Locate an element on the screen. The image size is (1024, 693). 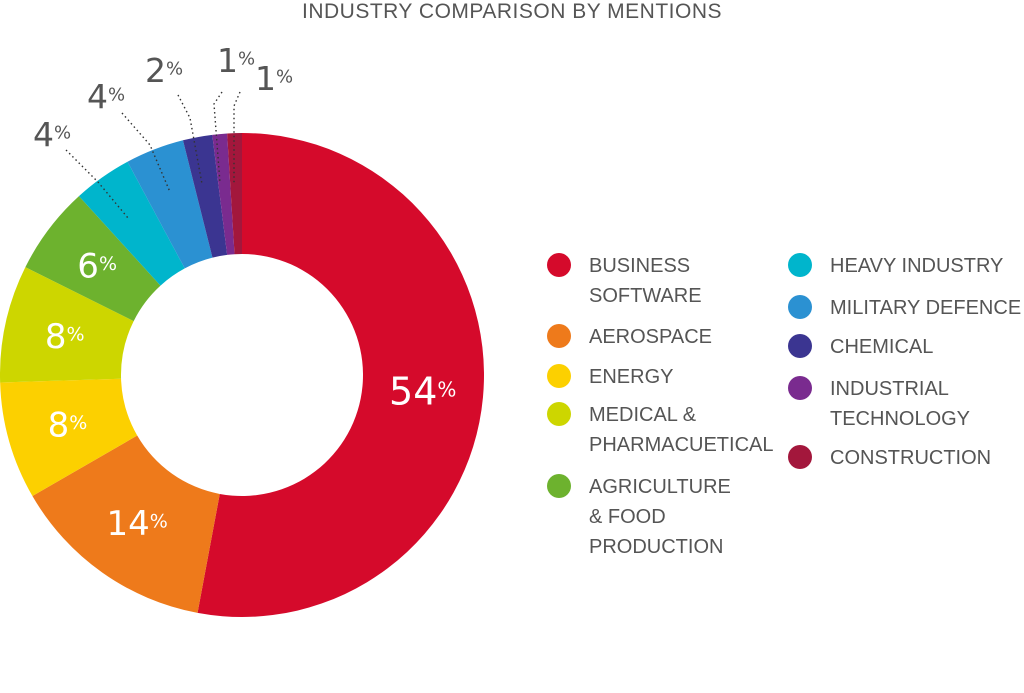
slice-heavy-industry is located at coordinates (131, 223).